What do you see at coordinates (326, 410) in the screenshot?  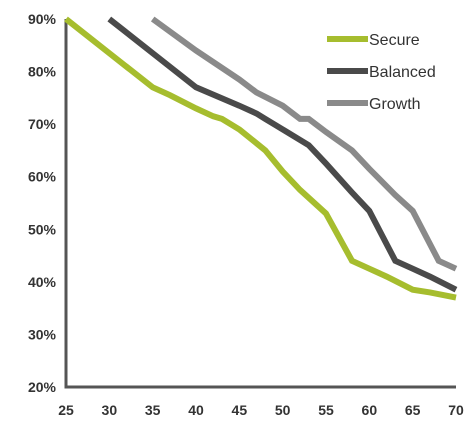 I see `x-tick-label: 55` at bounding box center [326, 410].